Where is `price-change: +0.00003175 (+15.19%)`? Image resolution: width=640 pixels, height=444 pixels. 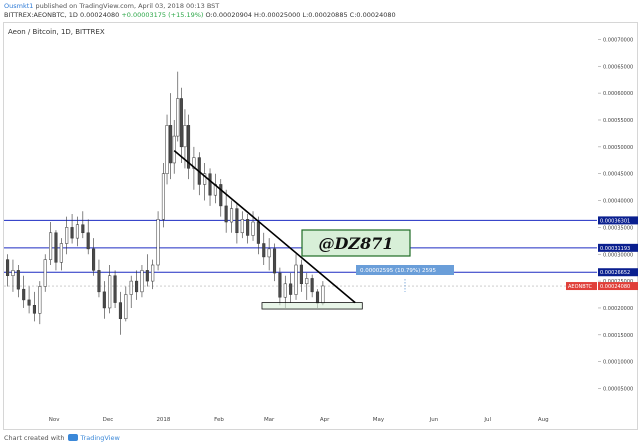
price-change: +0.00003175 (+15.19%) is located at coordinates (162, 15).